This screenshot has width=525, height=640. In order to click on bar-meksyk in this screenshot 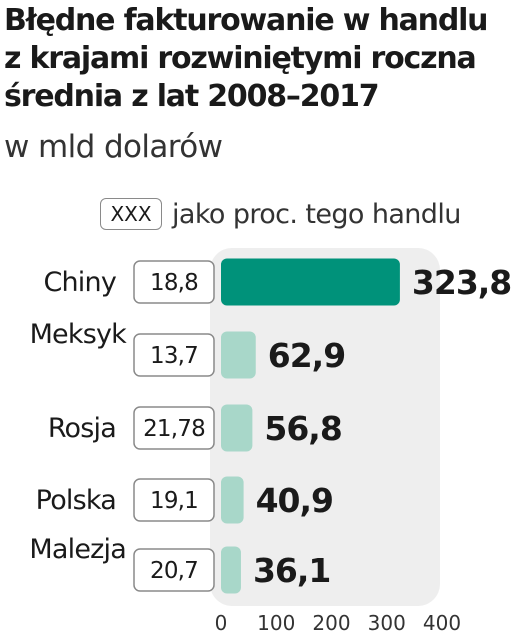, I will do `click(238, 355)`.